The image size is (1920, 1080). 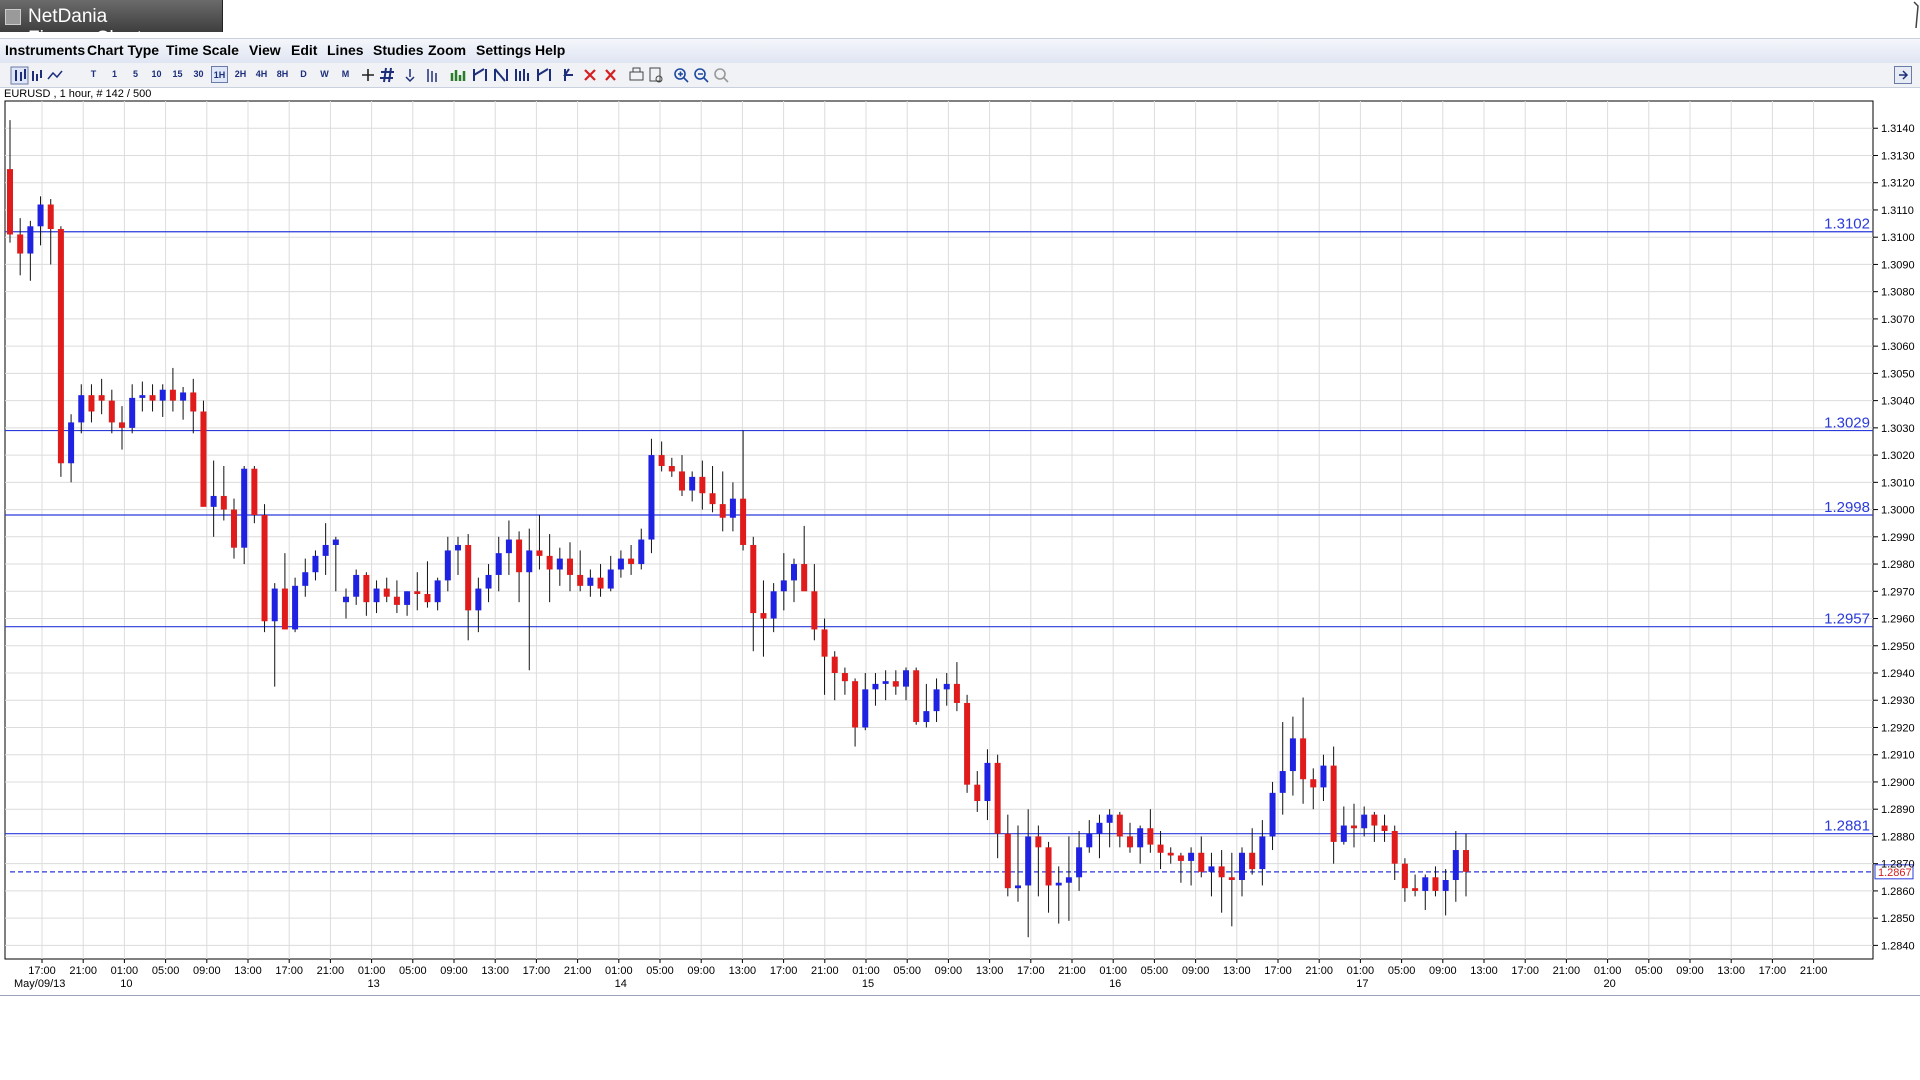 I want to click on y-tick-label: 1.3130, so click(x=1898, y=156).